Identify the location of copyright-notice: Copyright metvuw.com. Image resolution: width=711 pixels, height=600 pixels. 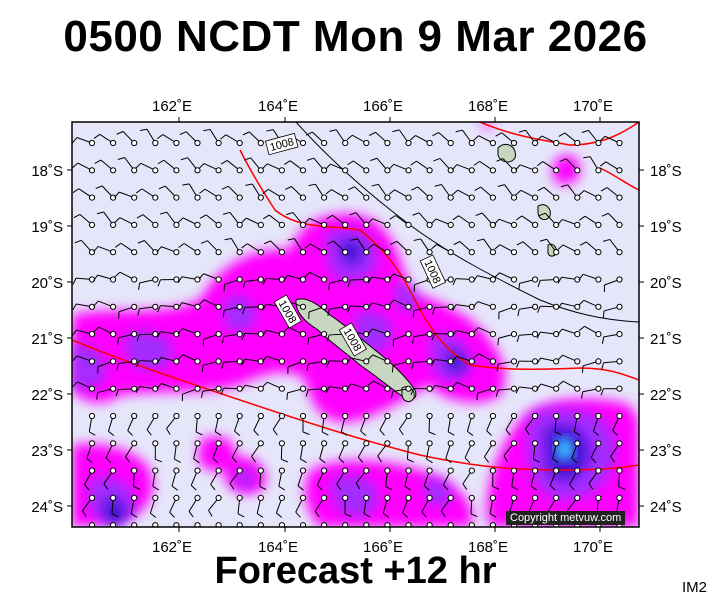
(566, 518).